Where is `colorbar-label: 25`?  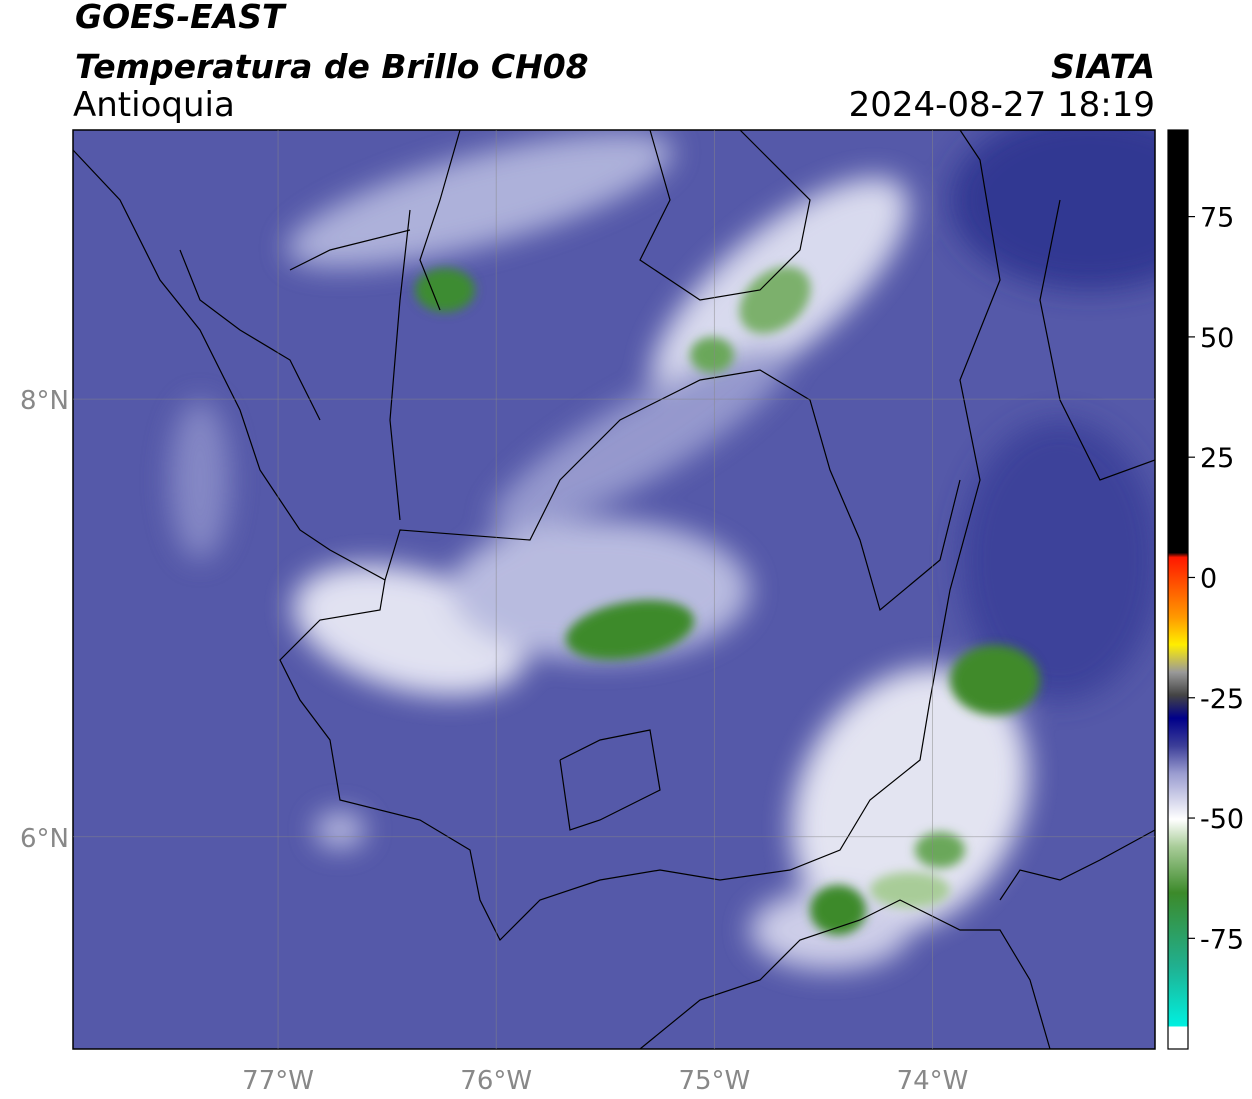 colorbar-label: 25 is located at coordinates (1217, 458).